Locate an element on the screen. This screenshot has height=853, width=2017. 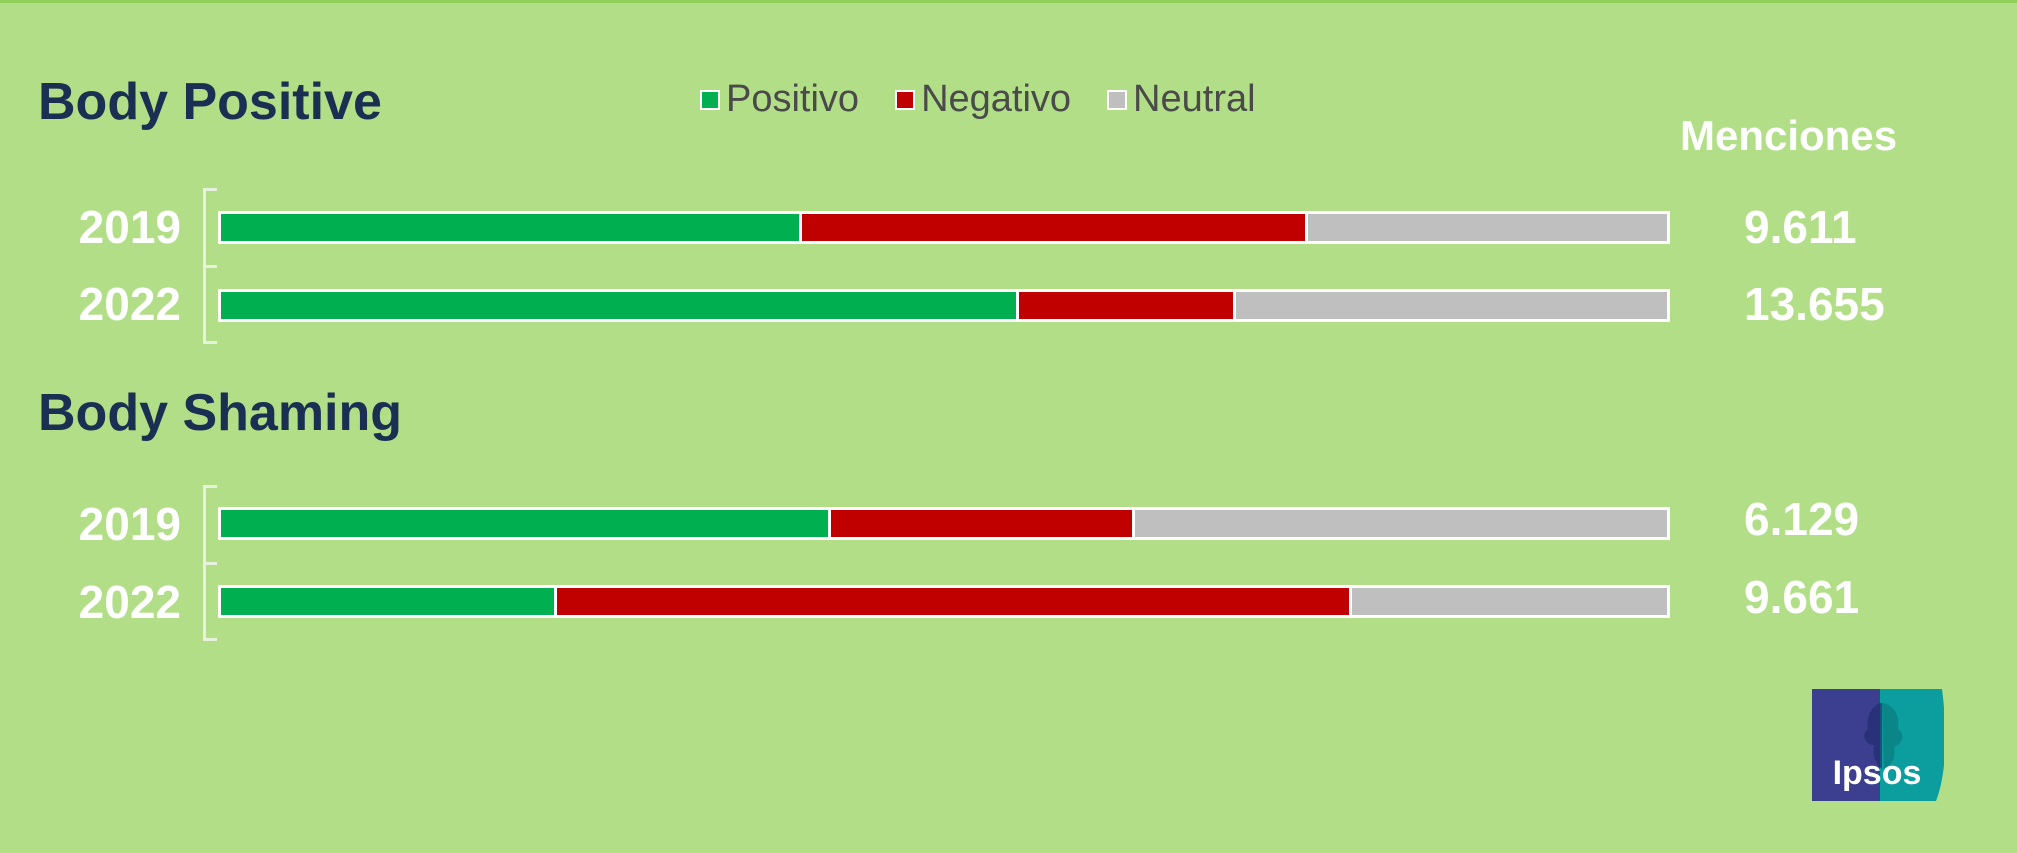
ipsos-logo-icon is located at coordinates (1878, 745).